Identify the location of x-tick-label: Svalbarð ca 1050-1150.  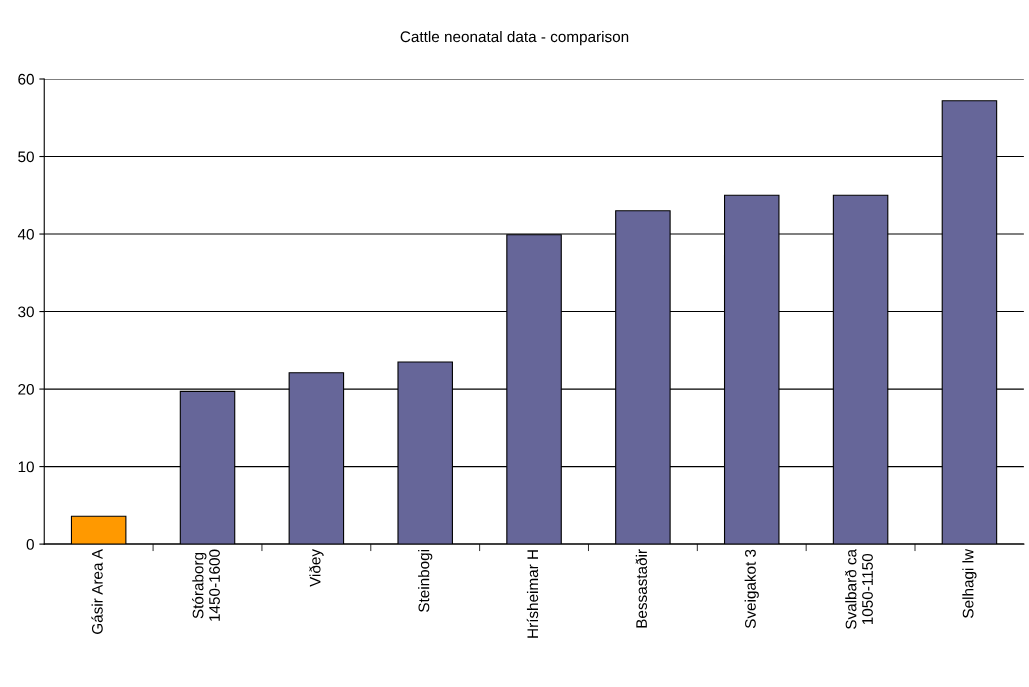
(859, 588).